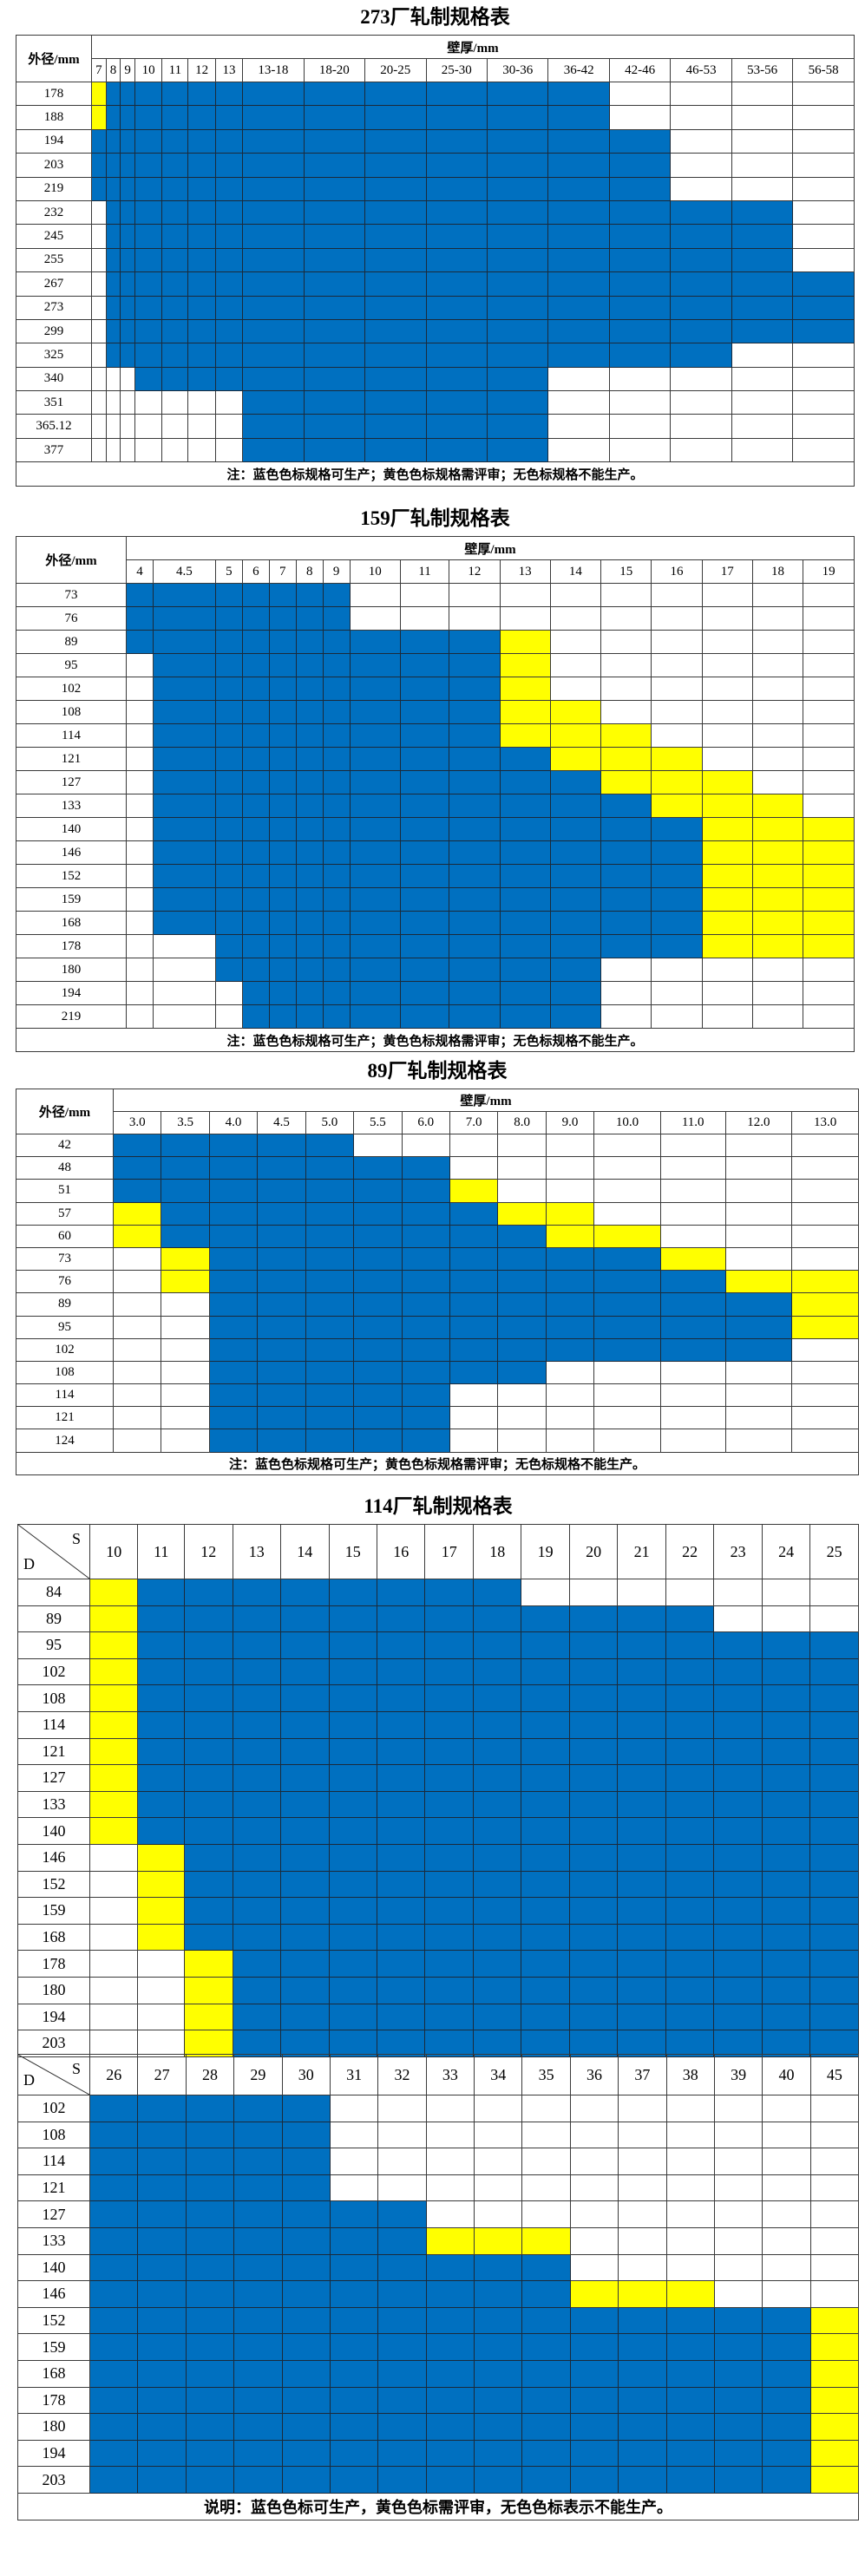 The width and height of the screenshot is (865, 2576). I want to click on column-header: 20, so click(593, 1551).